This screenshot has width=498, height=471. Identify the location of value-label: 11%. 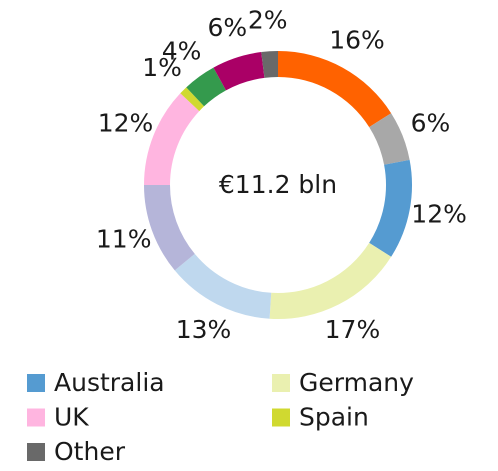
(124, 239).